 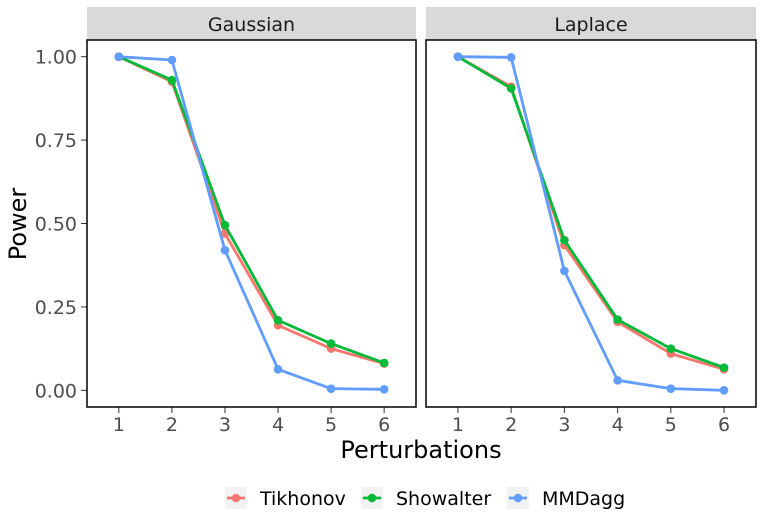 I want to click on legend: Tikhonov Showalter MMDagg, so click(x=425, y=498).